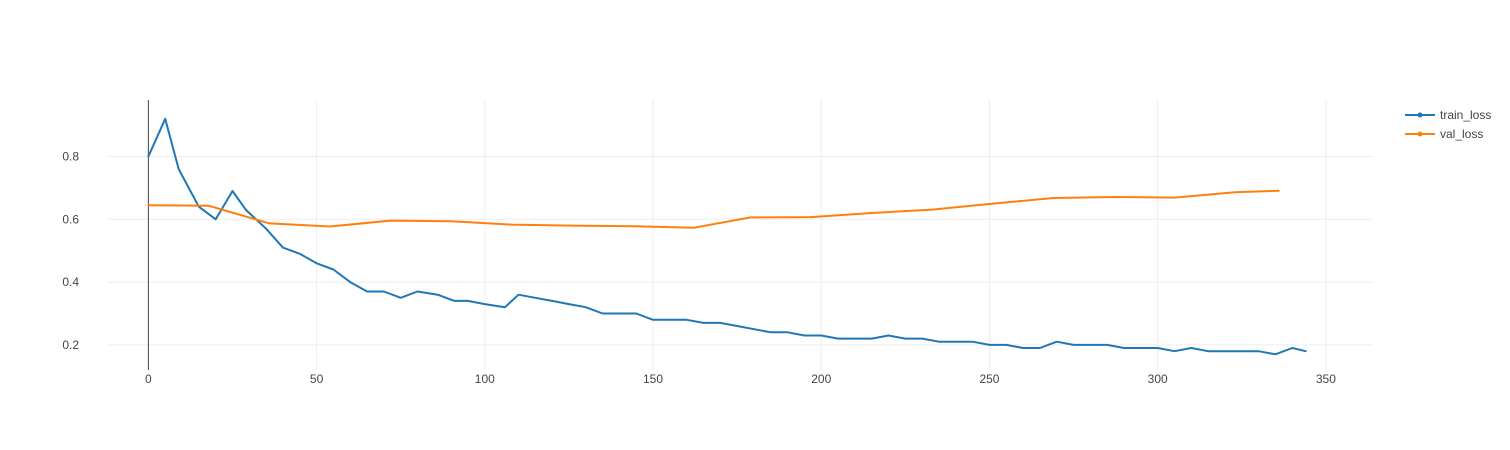  I want to click on legend-item-train-loss: train_loss, so click(1448, 115).